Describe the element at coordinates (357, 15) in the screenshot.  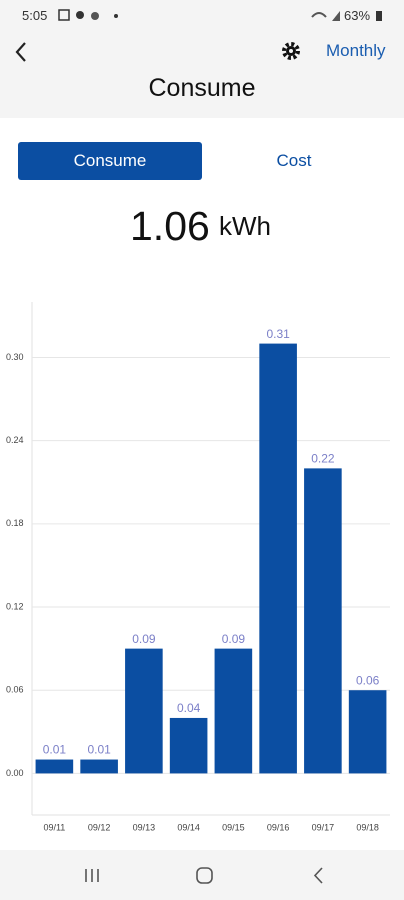
I see `battery-level: 63%` at that location.